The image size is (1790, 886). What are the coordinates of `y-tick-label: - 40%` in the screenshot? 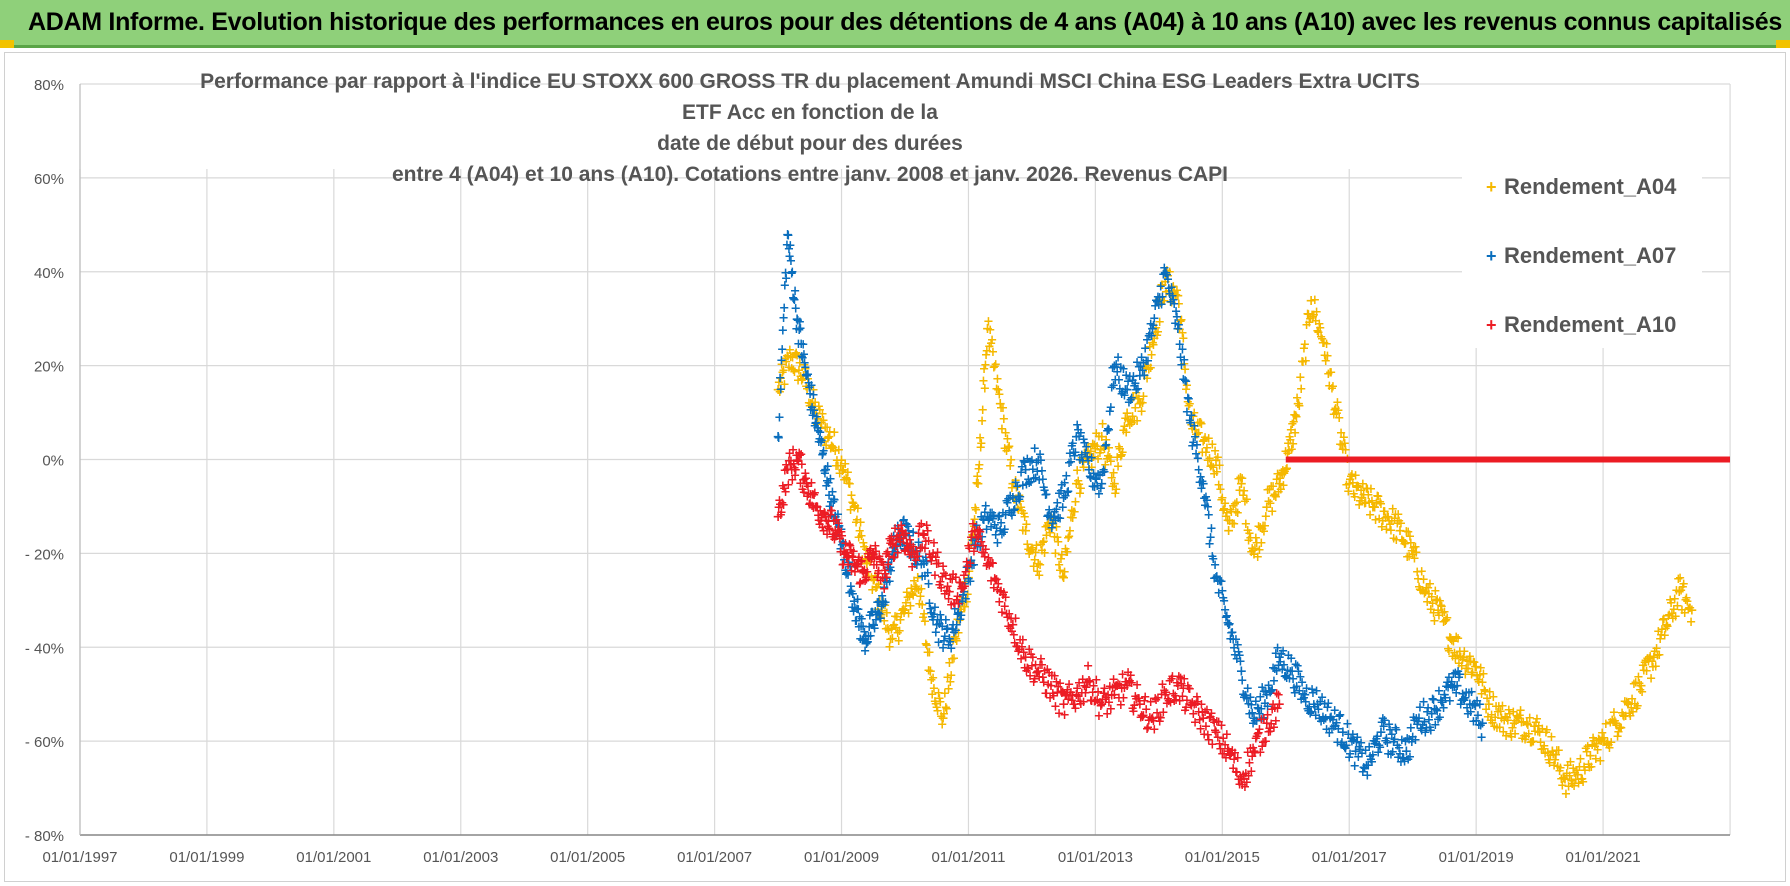 It's located at (44, 648).